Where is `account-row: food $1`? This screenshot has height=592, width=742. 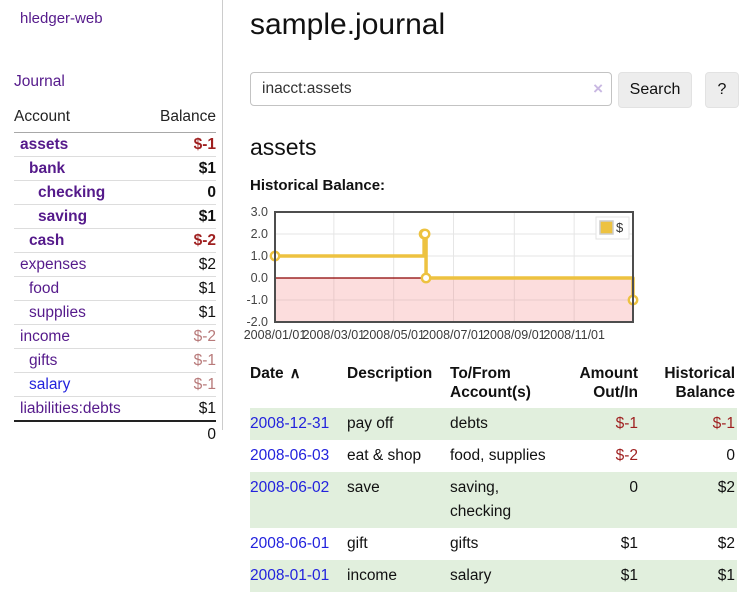
account-row: food $1 is located at coordinates (115, 288).